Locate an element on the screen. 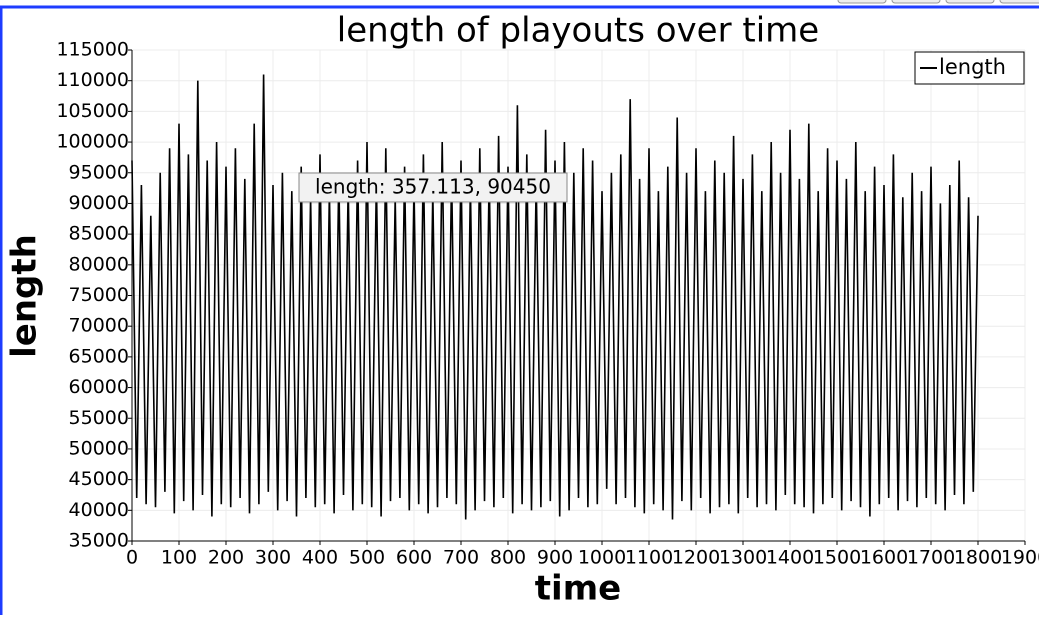  x-axis-label: time is located at coordinates (578, 589).